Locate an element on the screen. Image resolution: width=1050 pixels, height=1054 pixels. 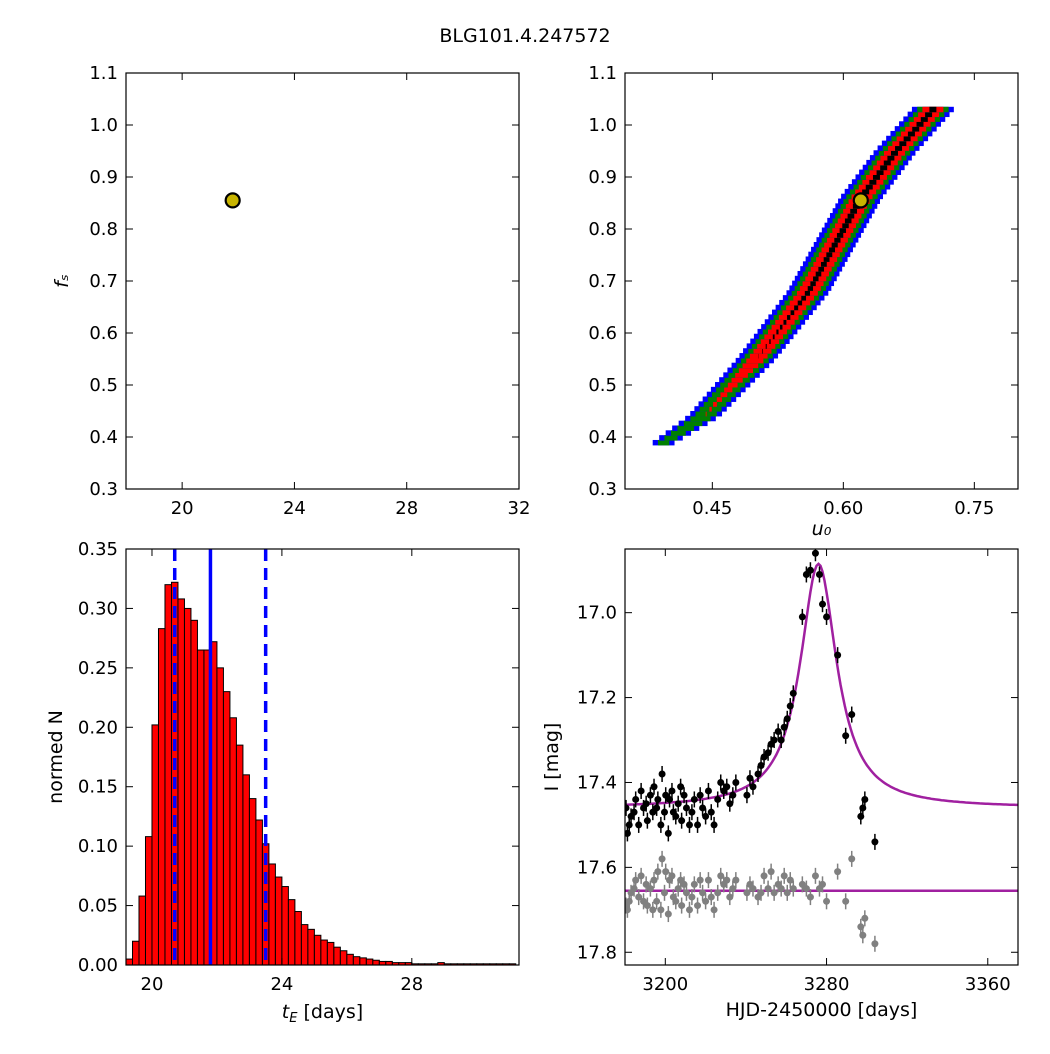
x-axis-label: u₀ is located at coordinates (822, 529).